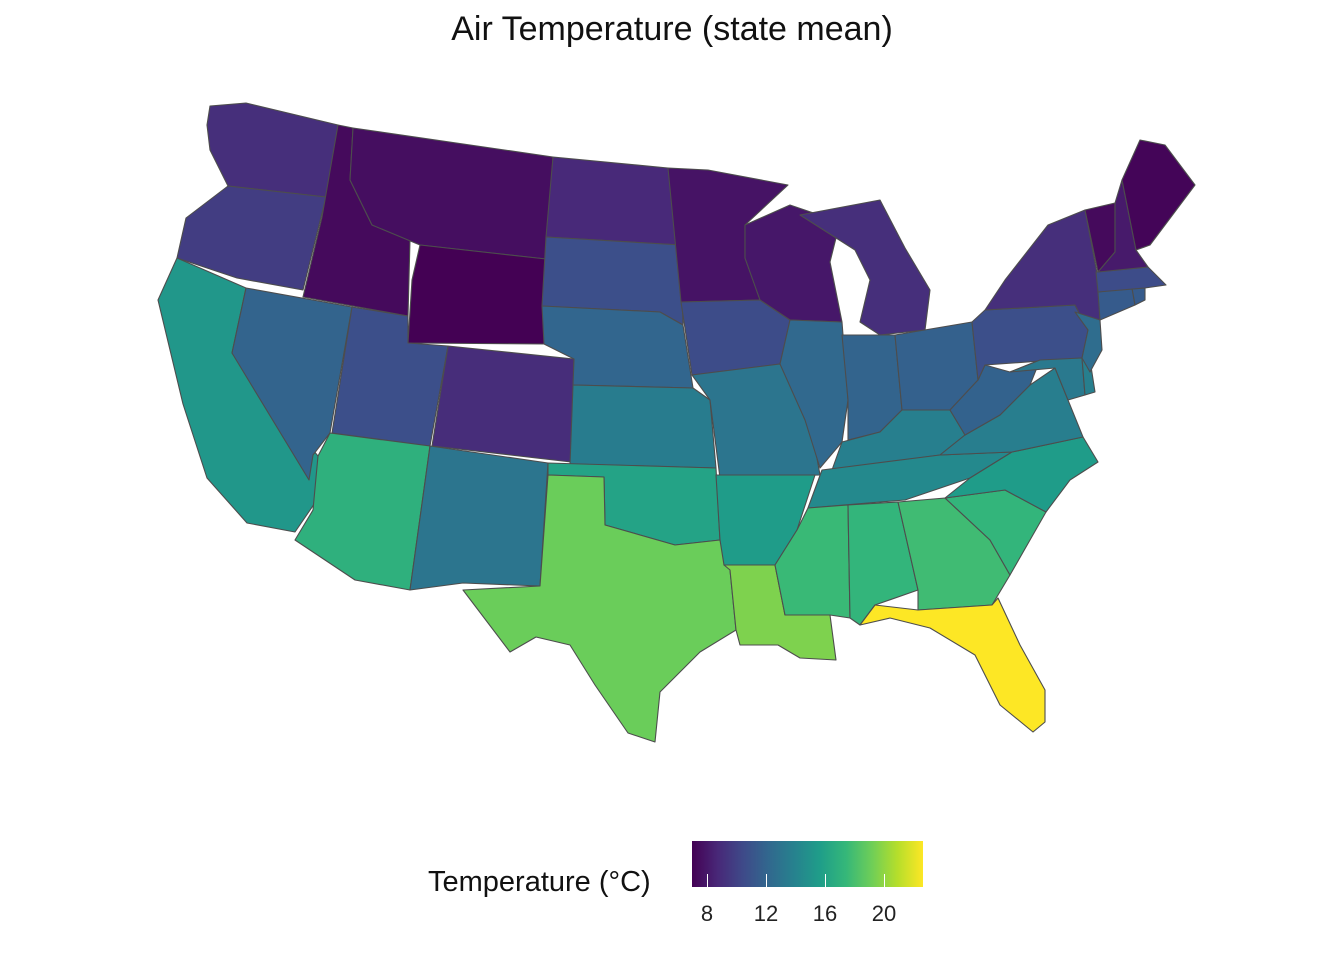 This screenshot has width=1344, height=960. What do you see at coordinates (1116, 304) in the screenshot?
I see `state-CT` at bounding box center [1116, 304].